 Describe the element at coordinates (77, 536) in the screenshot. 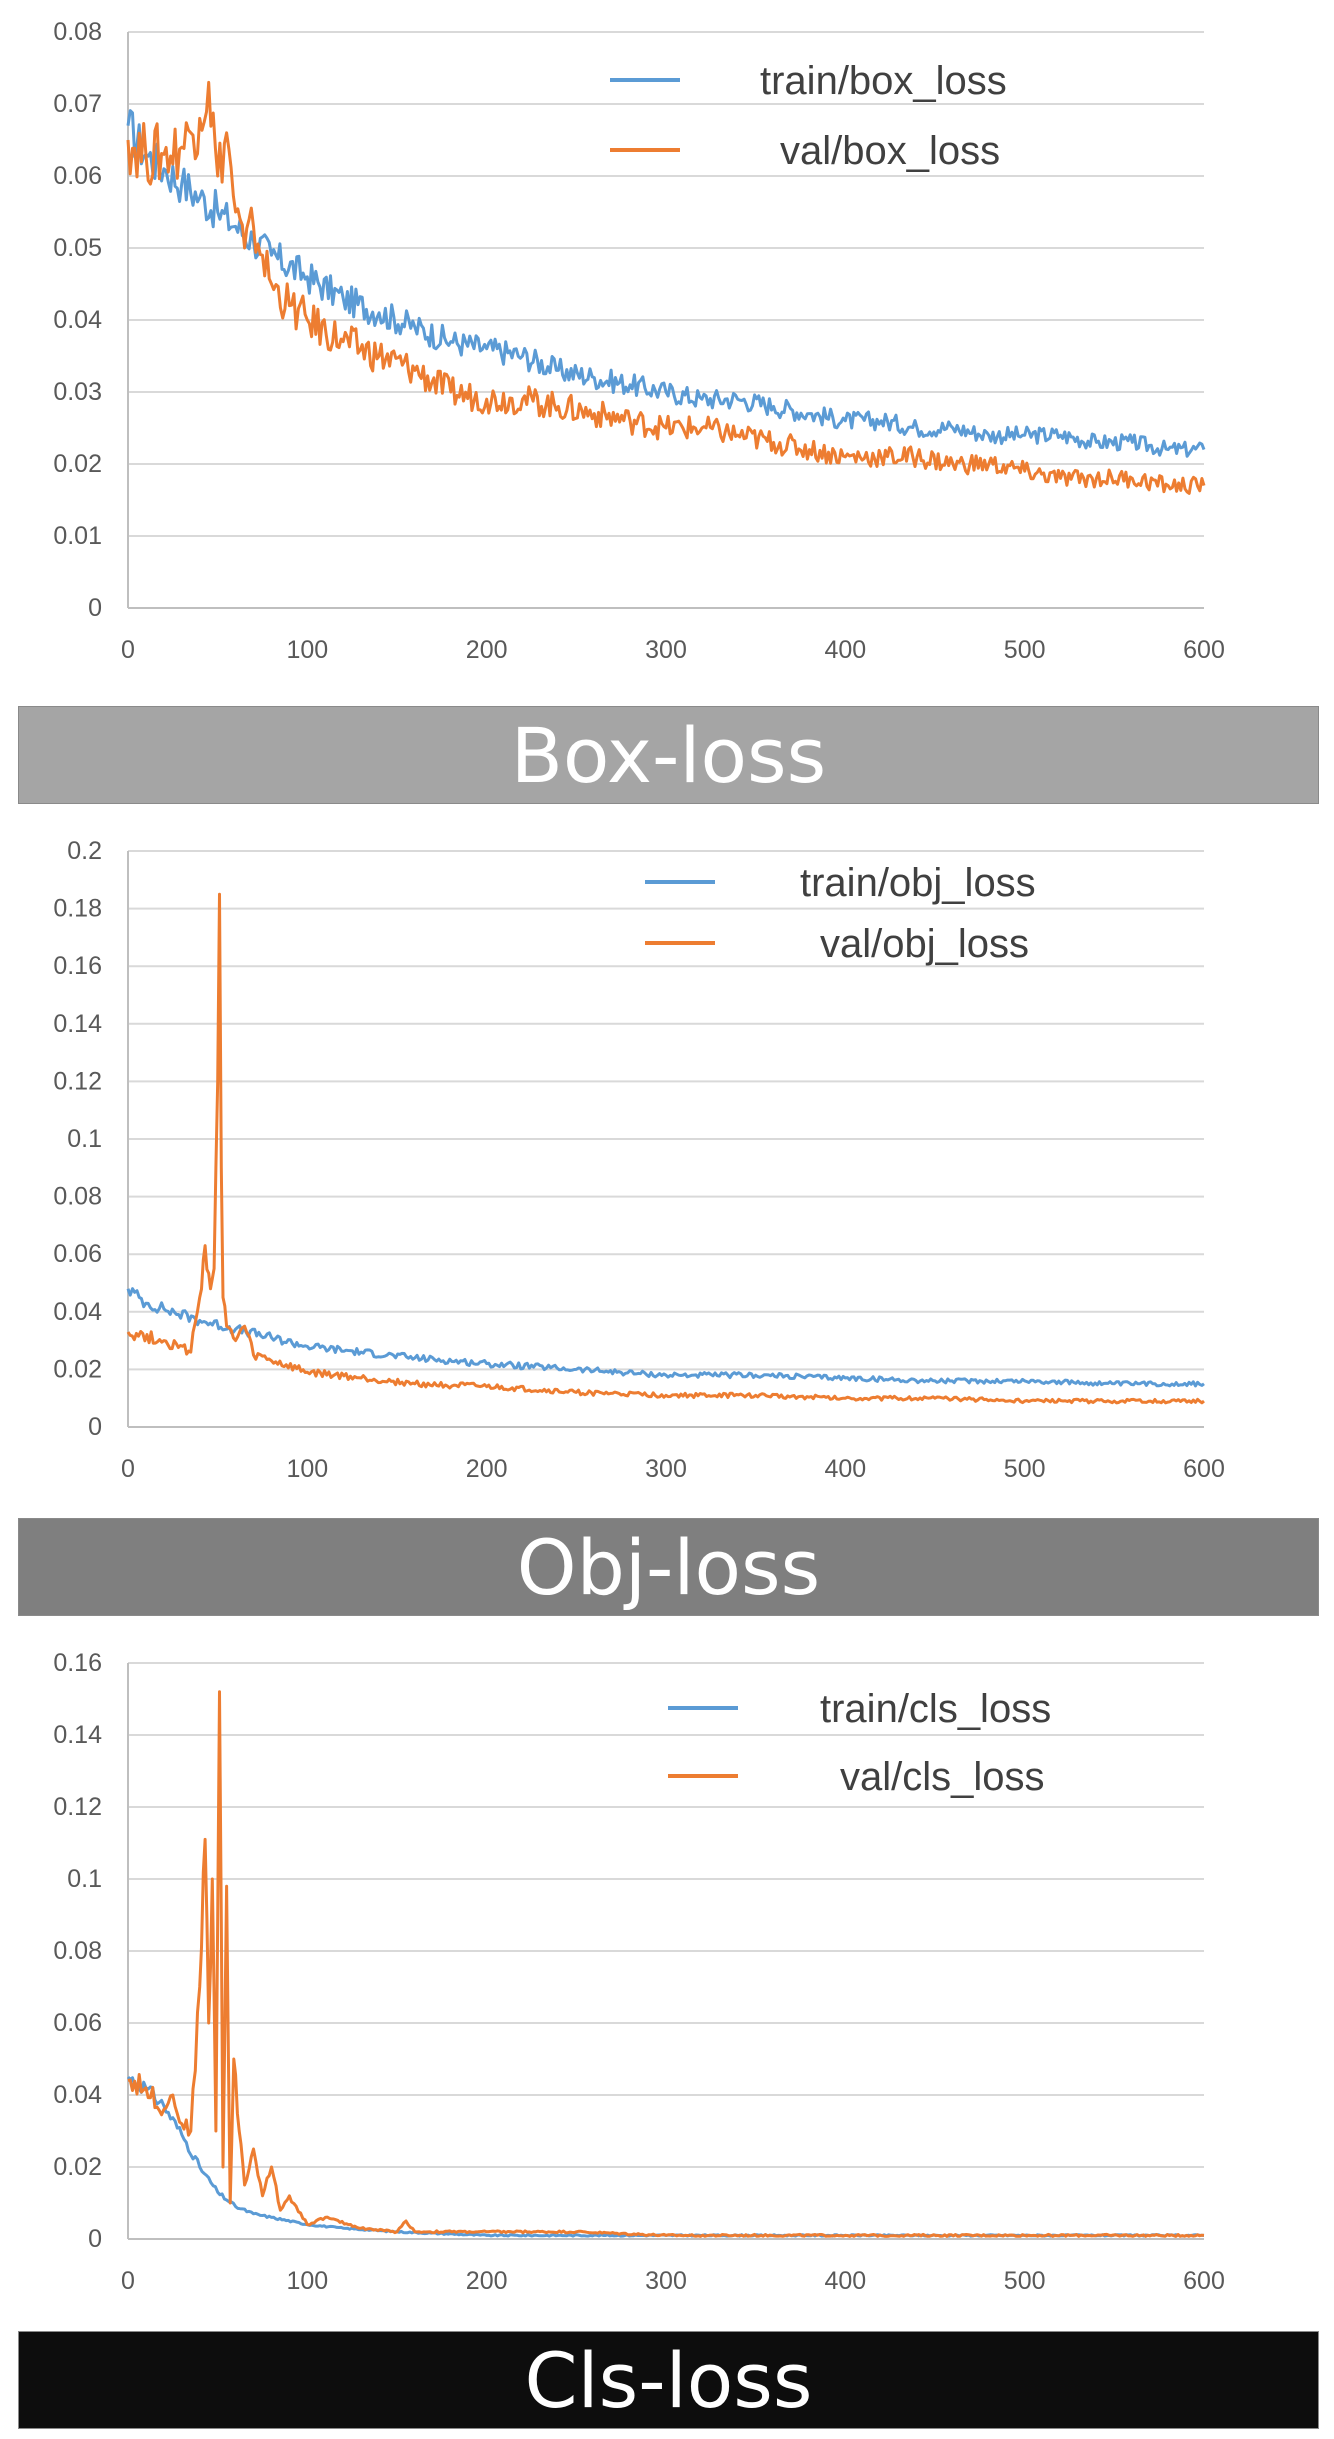

I see `y-tick-label: 0.01` at that location.